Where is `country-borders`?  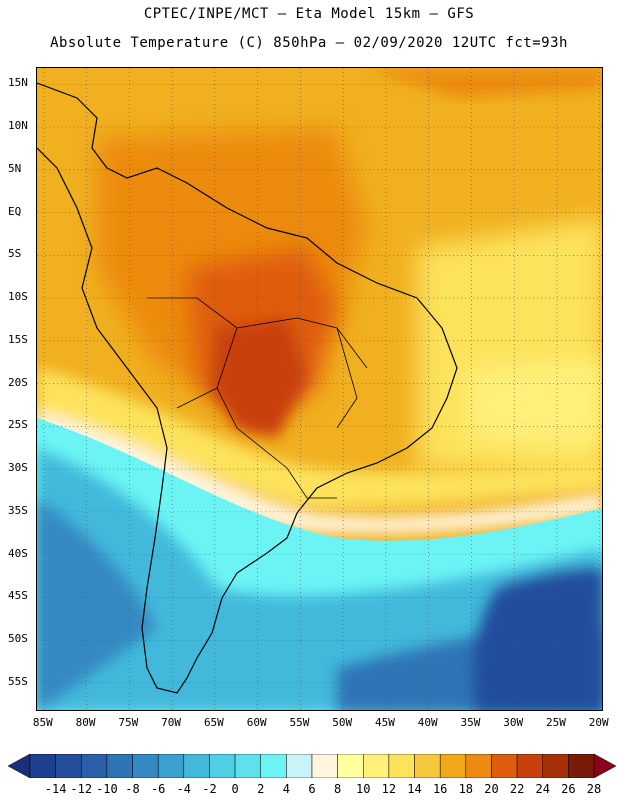 country-borders is located at coordinates (257, 398).